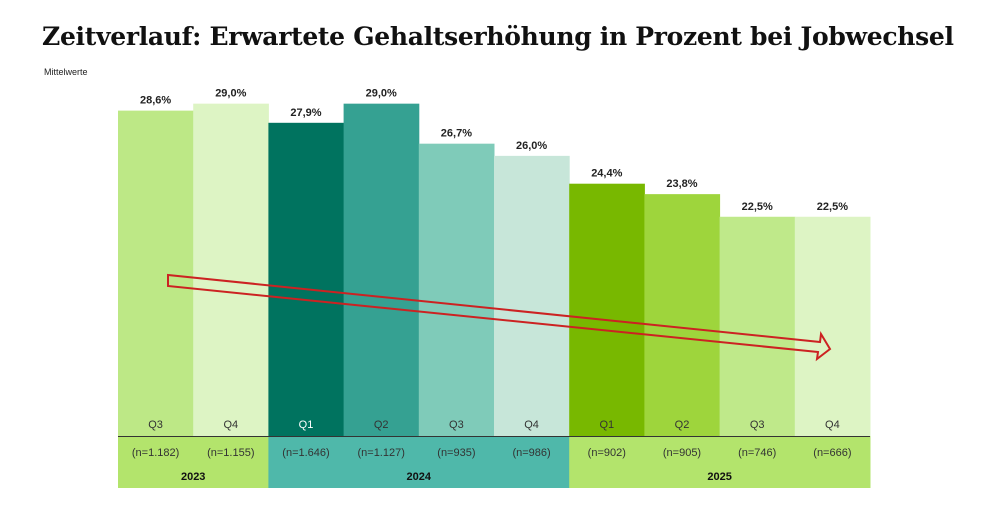  I want to click on data-label: 26,7%, so click(456, 134).